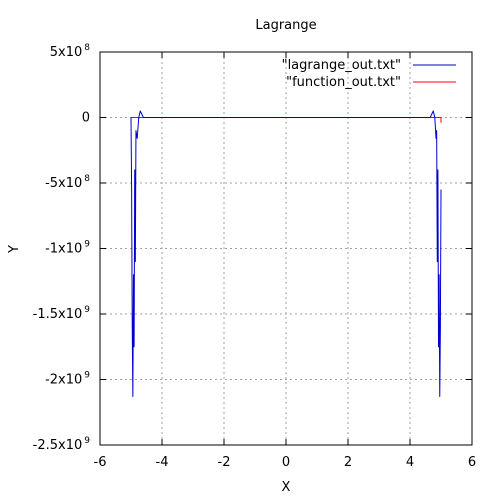 This screenshot has height=500, width=500. I want to click on x-tick-label: 6, so click(472, 462).